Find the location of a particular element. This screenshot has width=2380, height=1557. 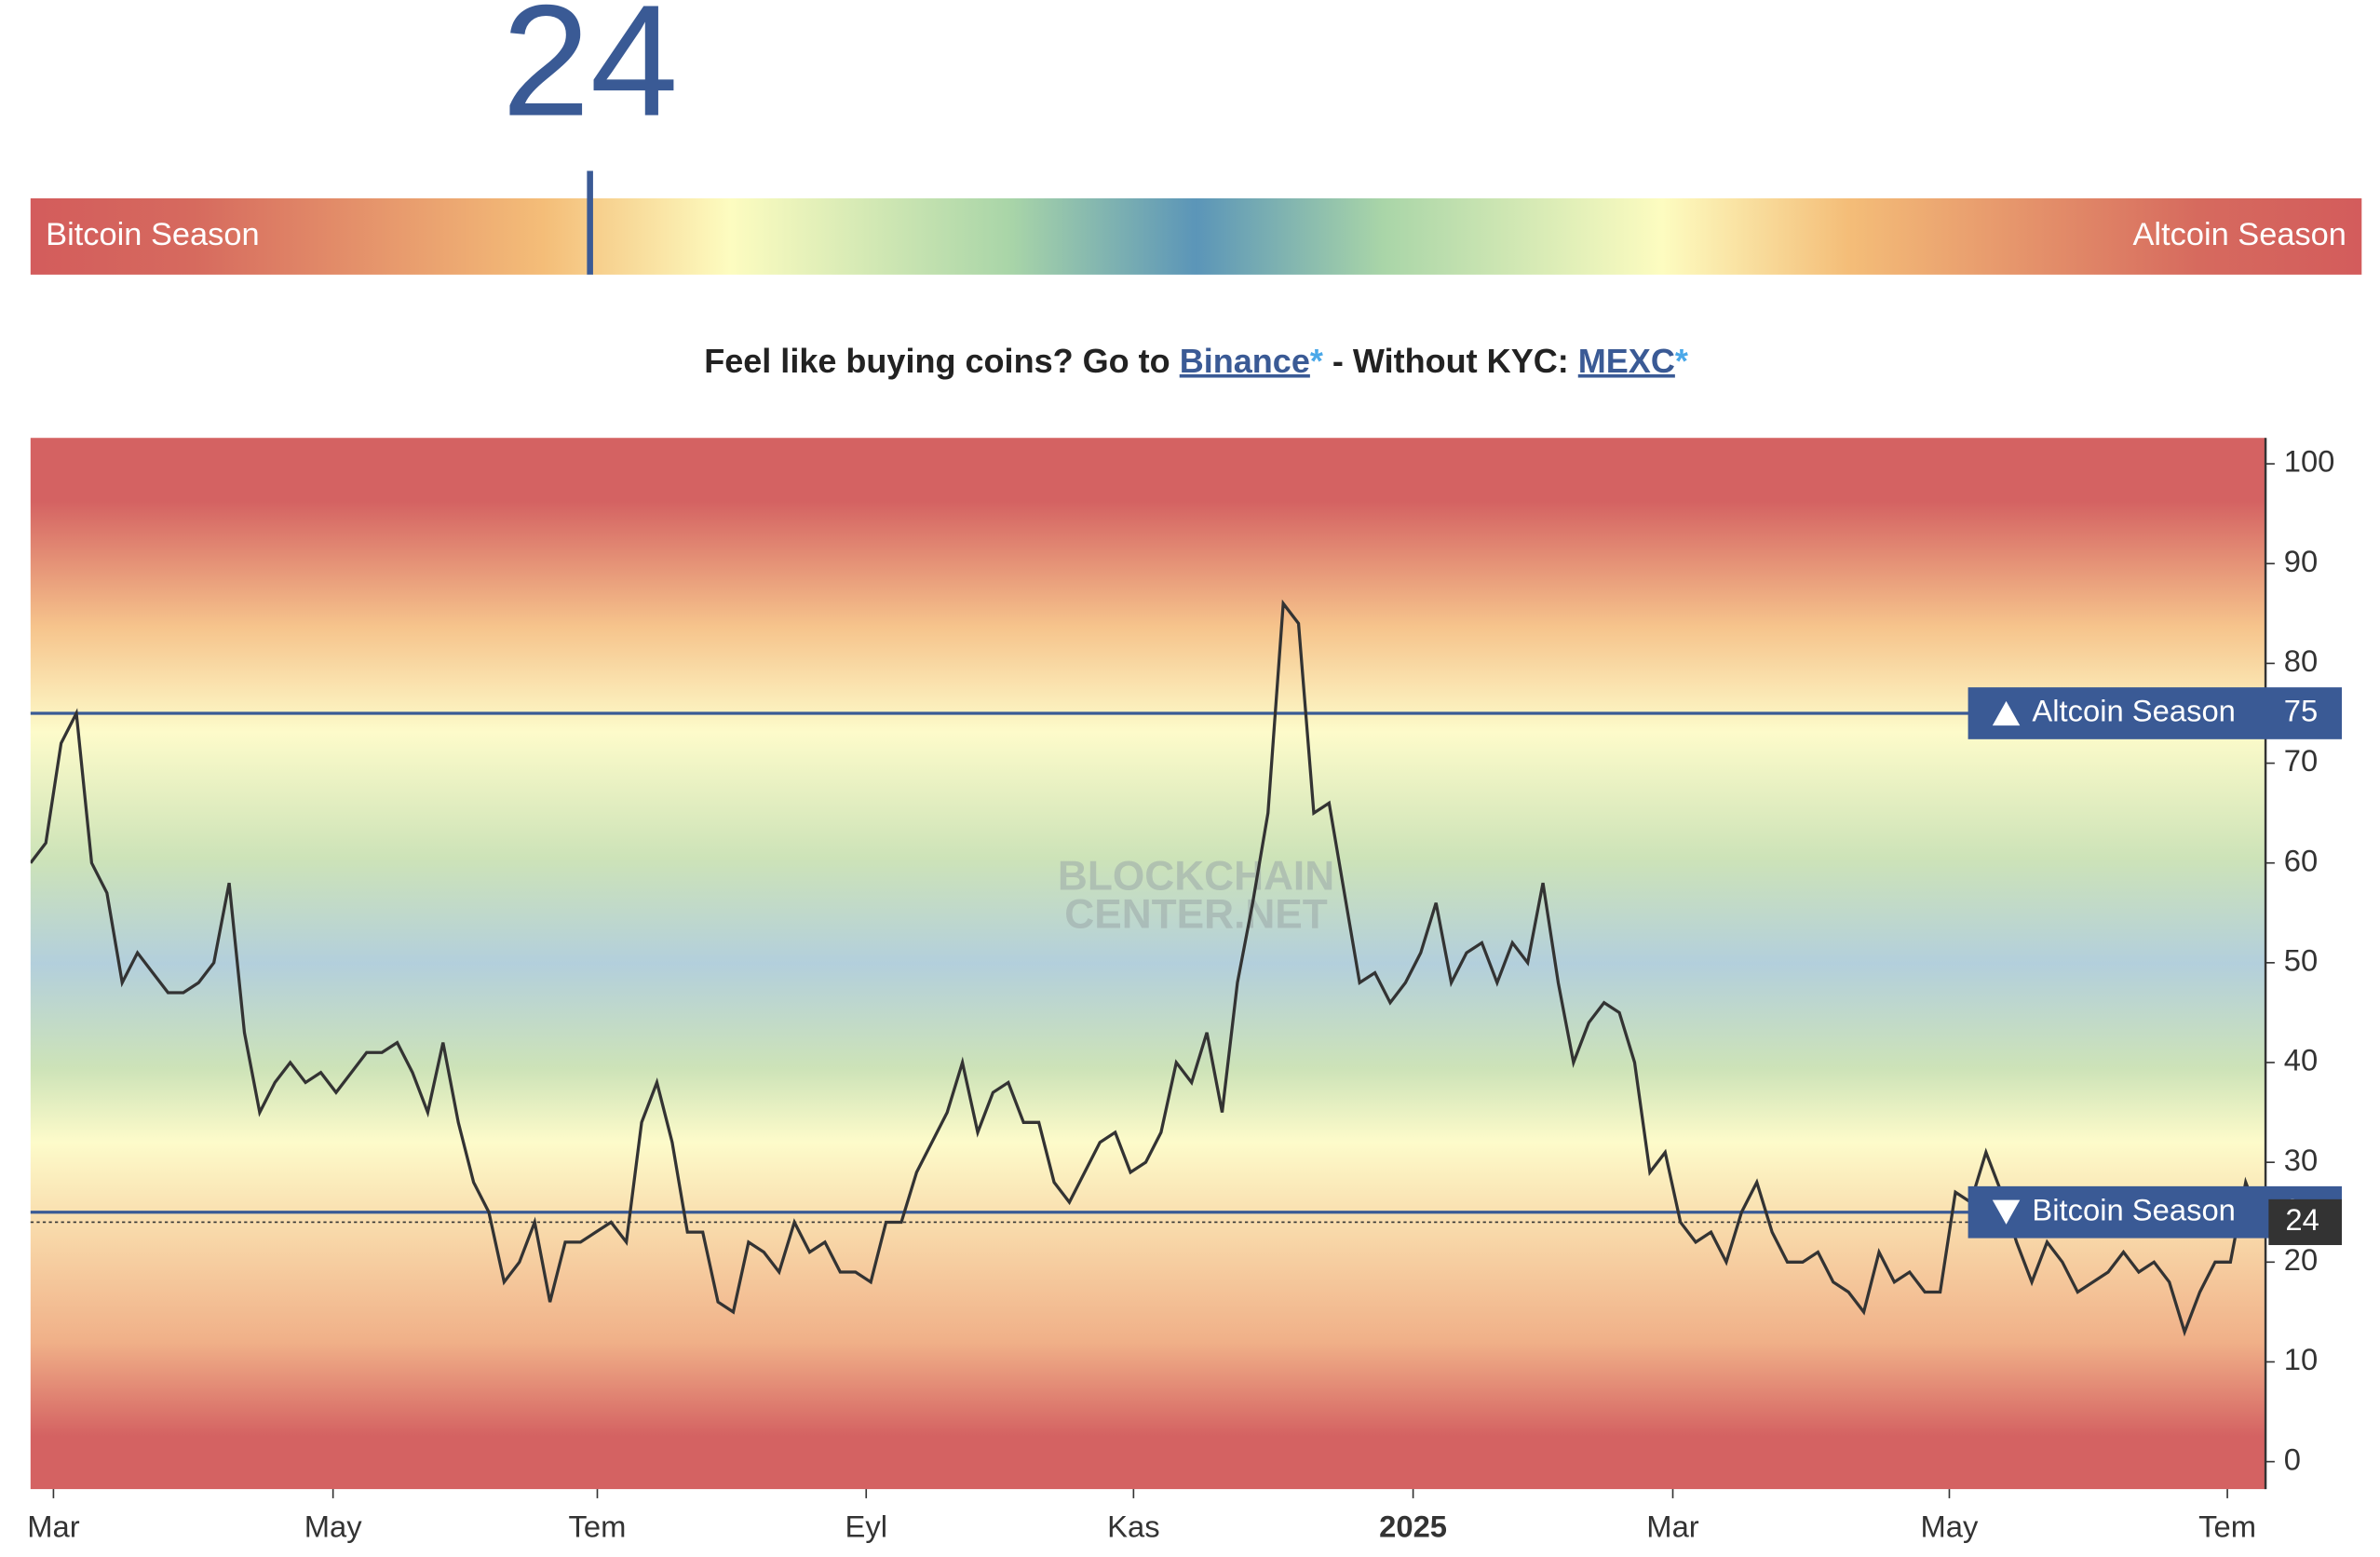

x-tick-label: Eyl is located at coordinates (865, 1526).